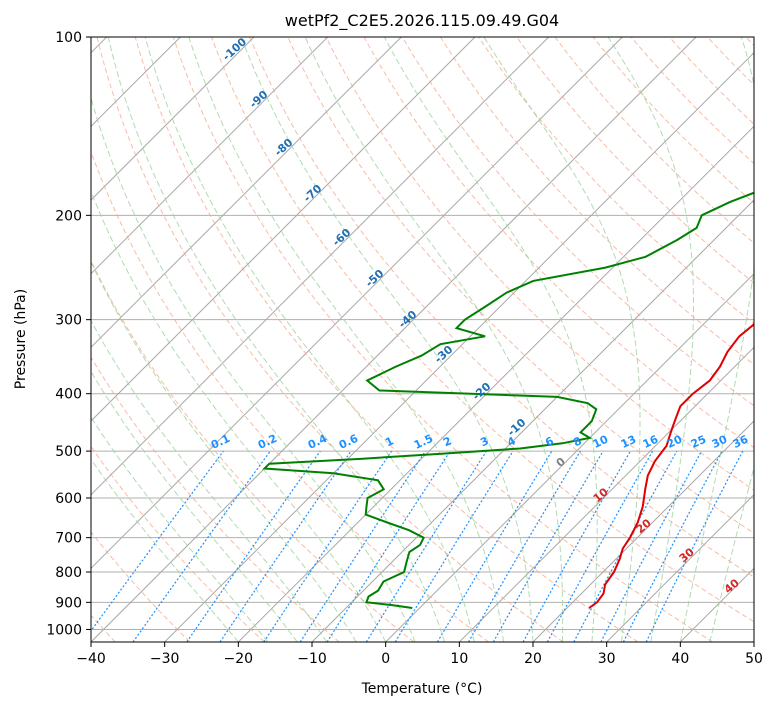 This screenshot has height=708, width=775. Describe the element at coordinates (720, 442) in the screenshot. I see `mixing-ratio-label: 30` at that location.